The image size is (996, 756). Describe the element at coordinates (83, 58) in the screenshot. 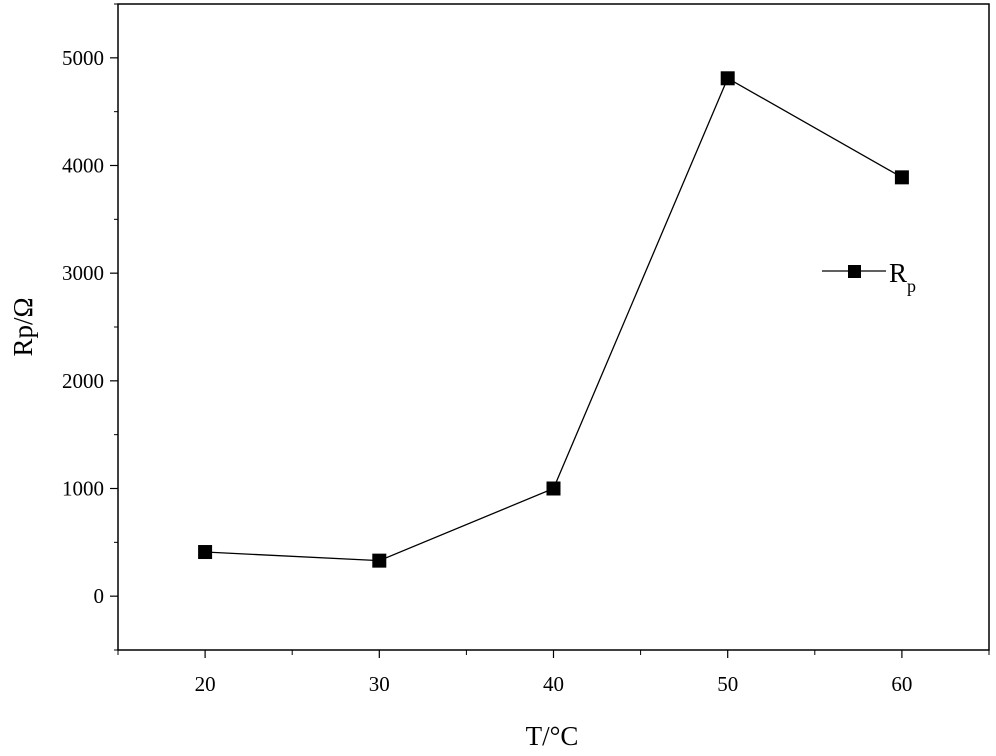

I see `y-tick-label: 5000` at that location.